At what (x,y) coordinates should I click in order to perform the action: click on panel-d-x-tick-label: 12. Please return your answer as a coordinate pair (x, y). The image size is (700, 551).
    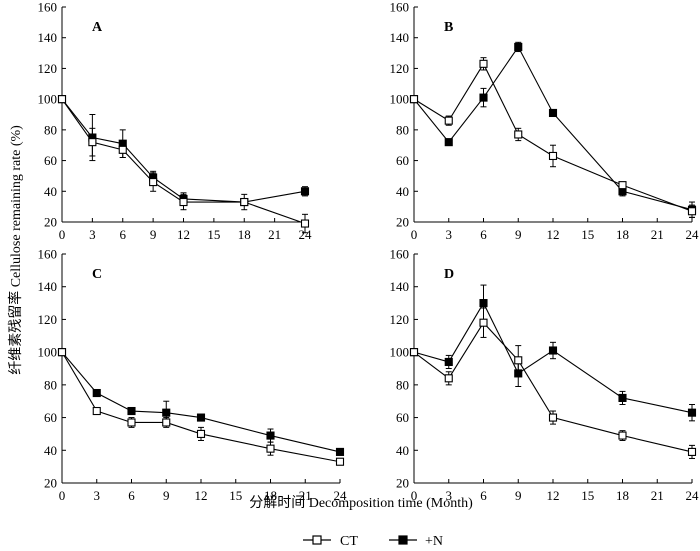
    Looking at the image, I should click on (553, 495).